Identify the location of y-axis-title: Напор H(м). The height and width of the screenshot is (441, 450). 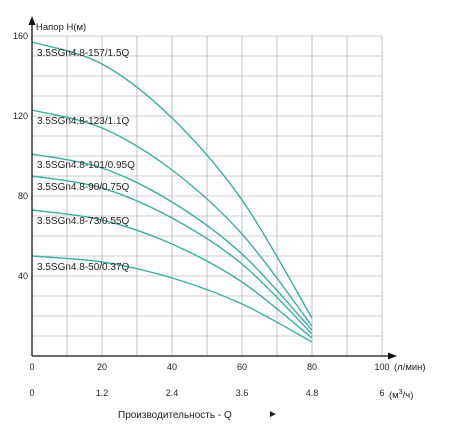
(61, 27).